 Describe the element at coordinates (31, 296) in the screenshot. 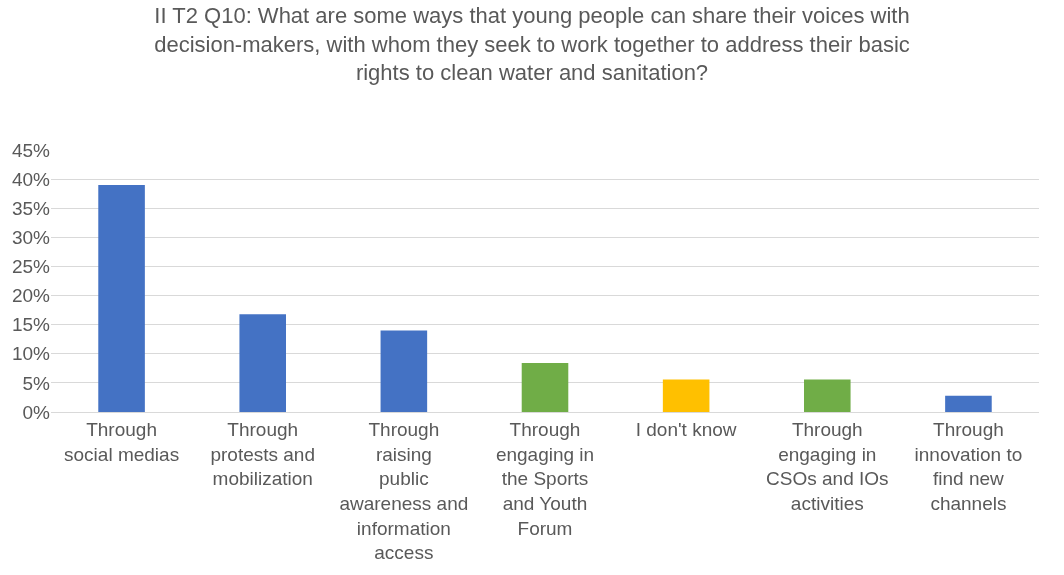

I see `y-tick-label: 20%` at that location.